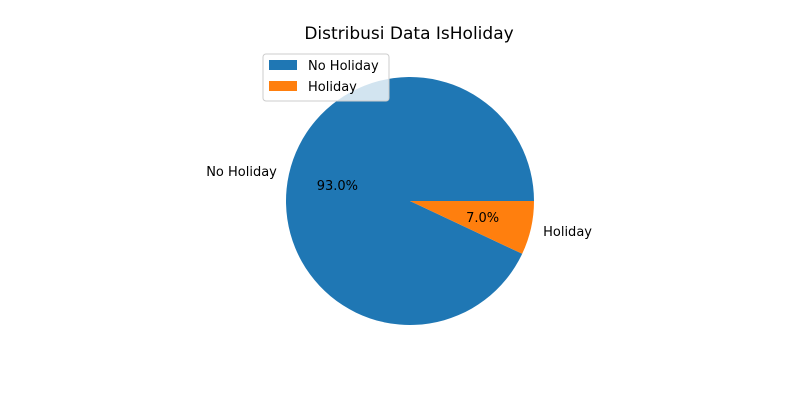  What do you see at coordinates (343, 66) in the screenshot?
I see `legend-label: No Holiday` at bounding box center [343, 66].